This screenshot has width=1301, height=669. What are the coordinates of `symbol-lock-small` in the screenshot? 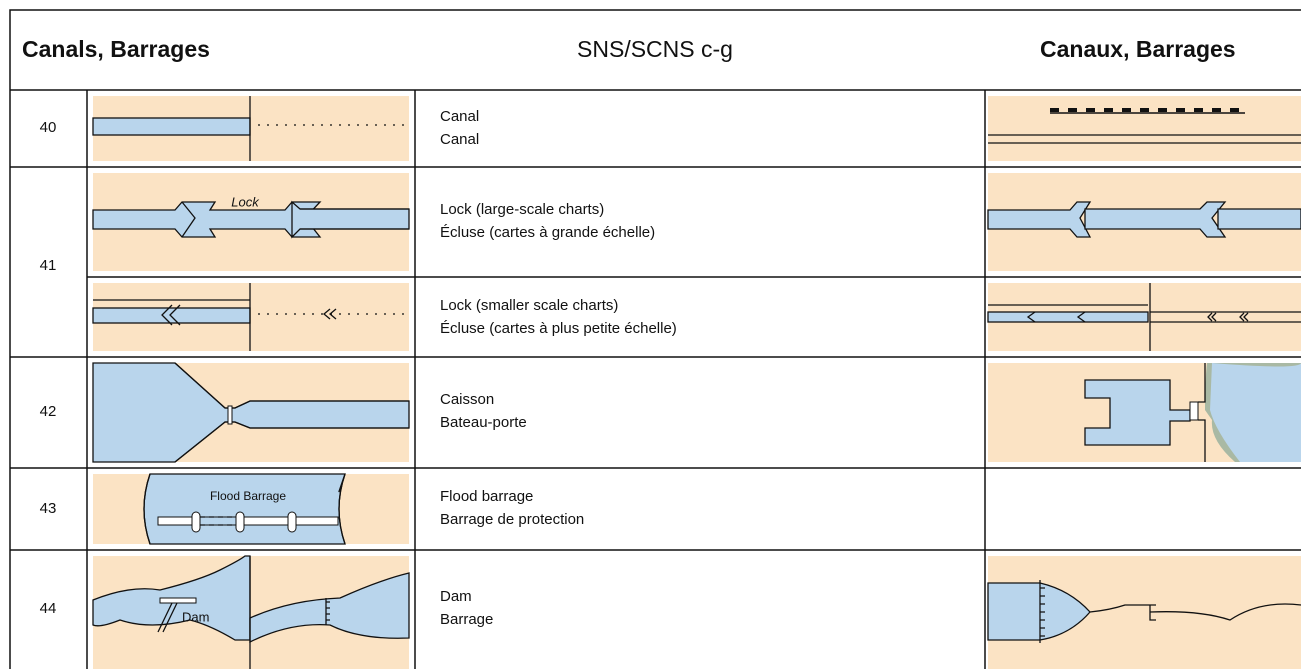 It's located at (696, 317).